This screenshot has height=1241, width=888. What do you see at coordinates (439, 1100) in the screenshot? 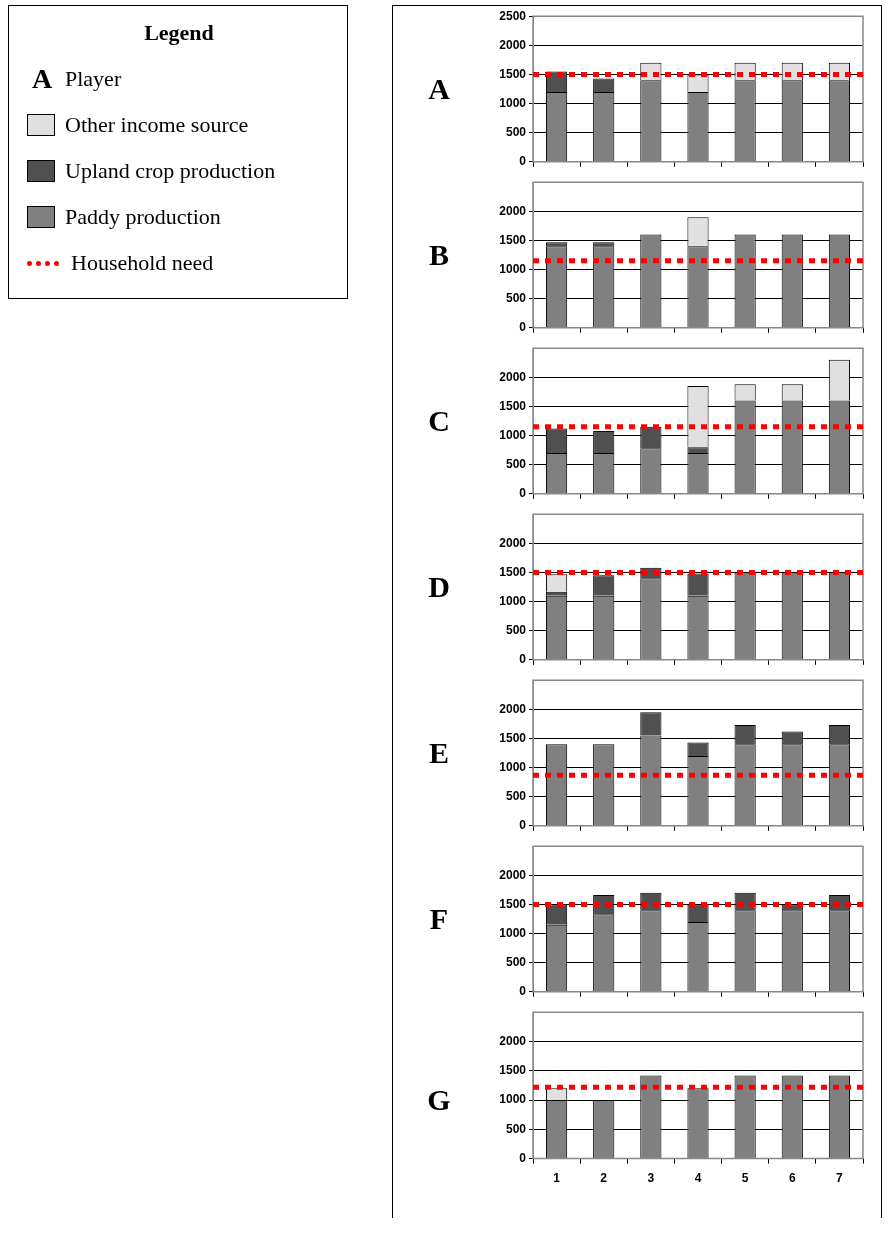
I see `text: G` at bounding box center [439, 1100].